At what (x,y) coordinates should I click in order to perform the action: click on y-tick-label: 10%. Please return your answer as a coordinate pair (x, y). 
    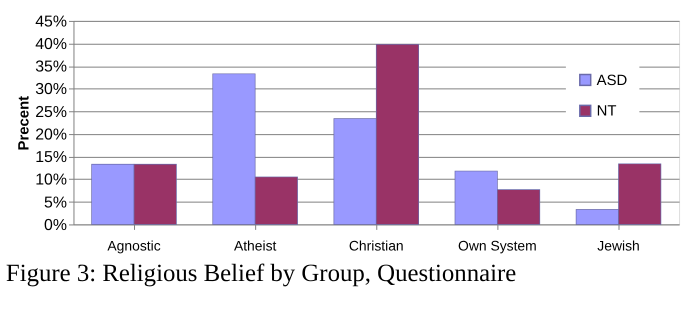
    Looking at the image, I should click on (51, 180).